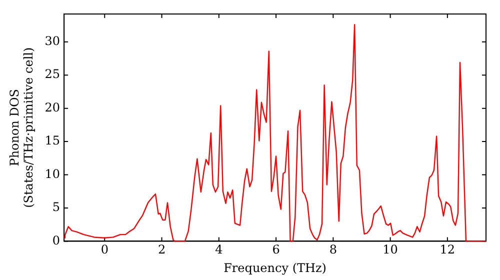  Describe the element at coordinates (56, 207) in the screenshot. I see `y-tick-label: 5` at that location.